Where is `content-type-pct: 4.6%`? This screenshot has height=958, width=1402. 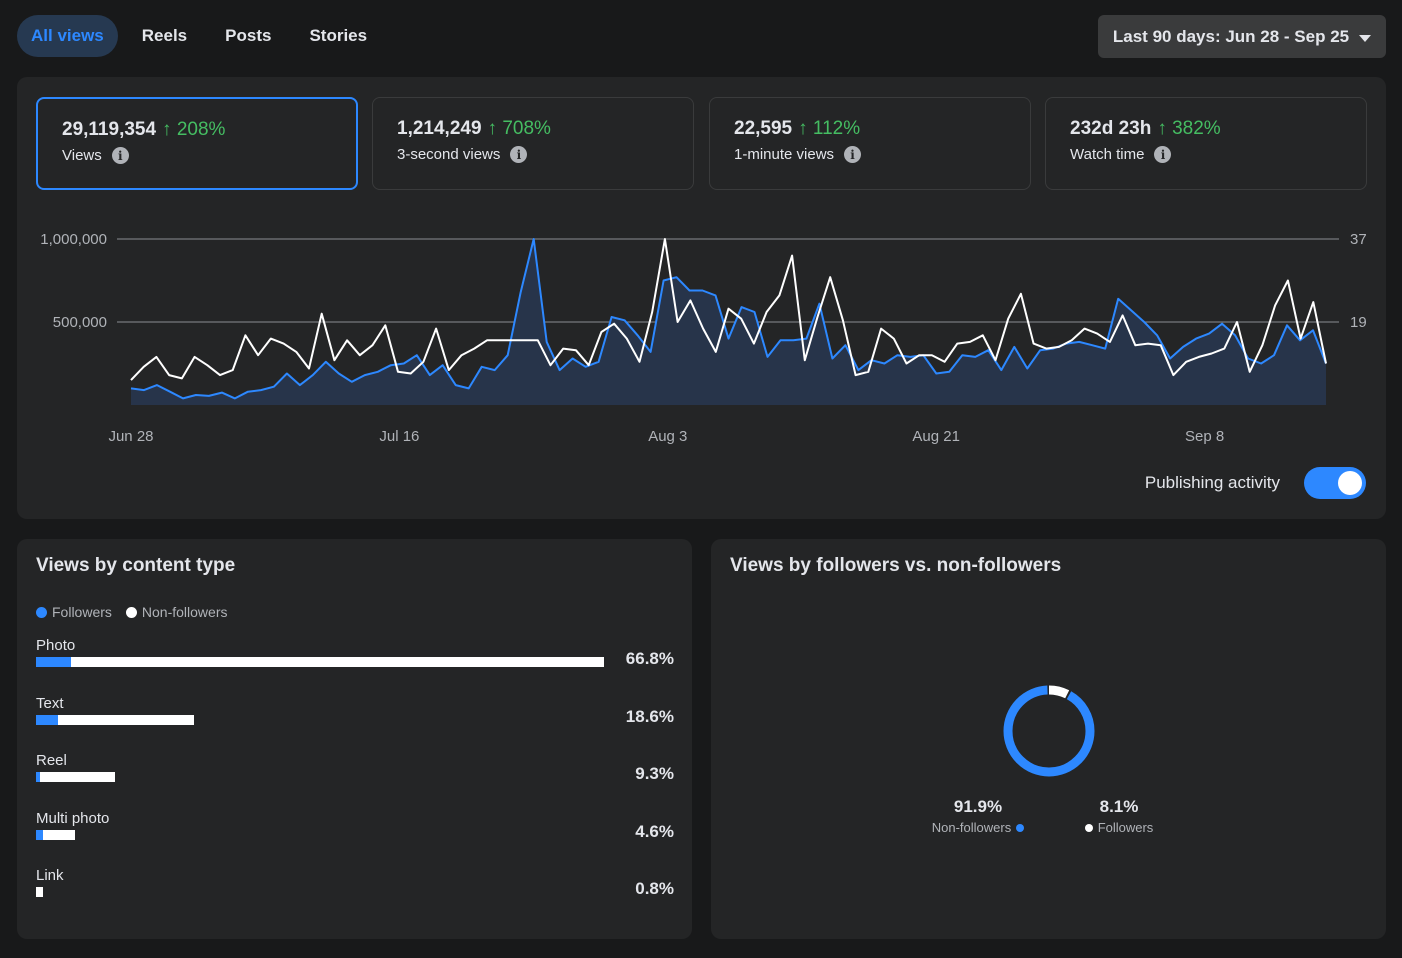 content-type-pct: 4.6% is located at coordinates (654, 831).